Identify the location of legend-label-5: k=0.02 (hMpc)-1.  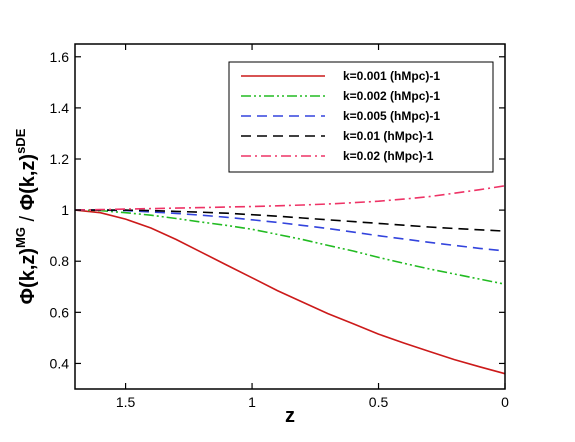
(388, 156).